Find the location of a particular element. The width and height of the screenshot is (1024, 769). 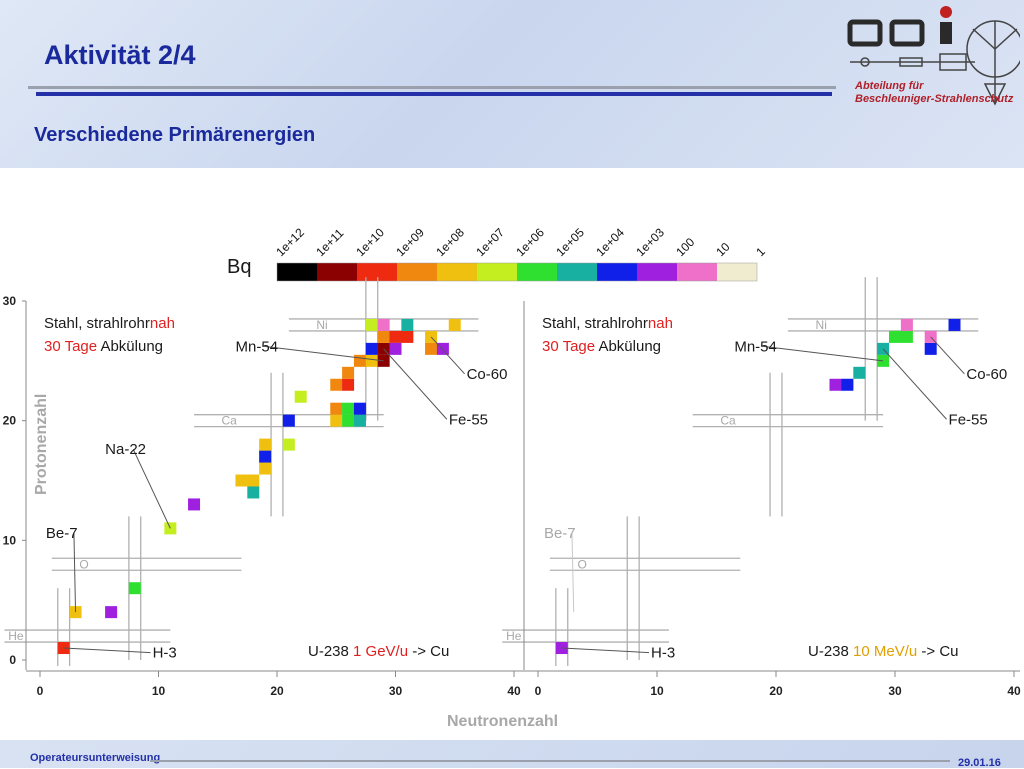

colorbar-tick-label: 1e+03 is located at coordinates (650, 242).